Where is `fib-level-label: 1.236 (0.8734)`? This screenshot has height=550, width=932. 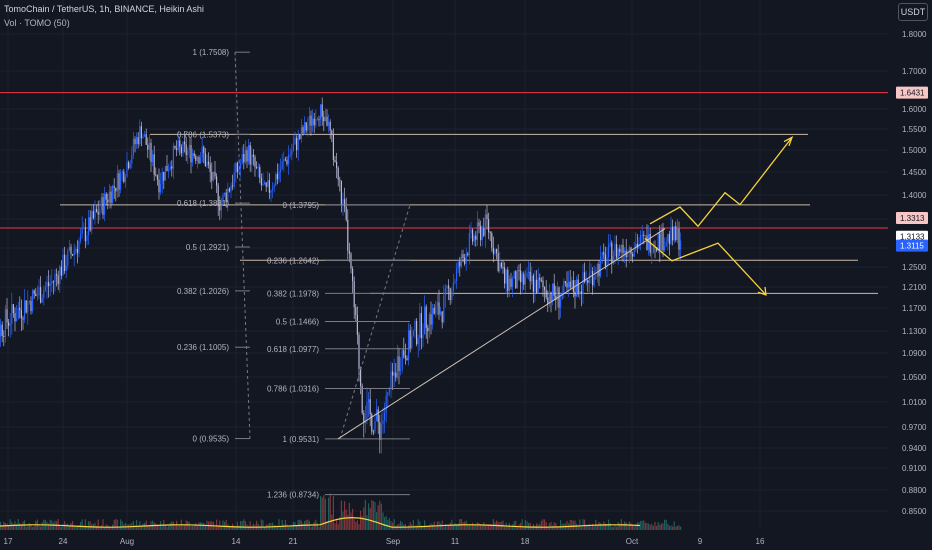 fib-level-label: 1.236 (0.8734) is located at coordinates (293, 495).